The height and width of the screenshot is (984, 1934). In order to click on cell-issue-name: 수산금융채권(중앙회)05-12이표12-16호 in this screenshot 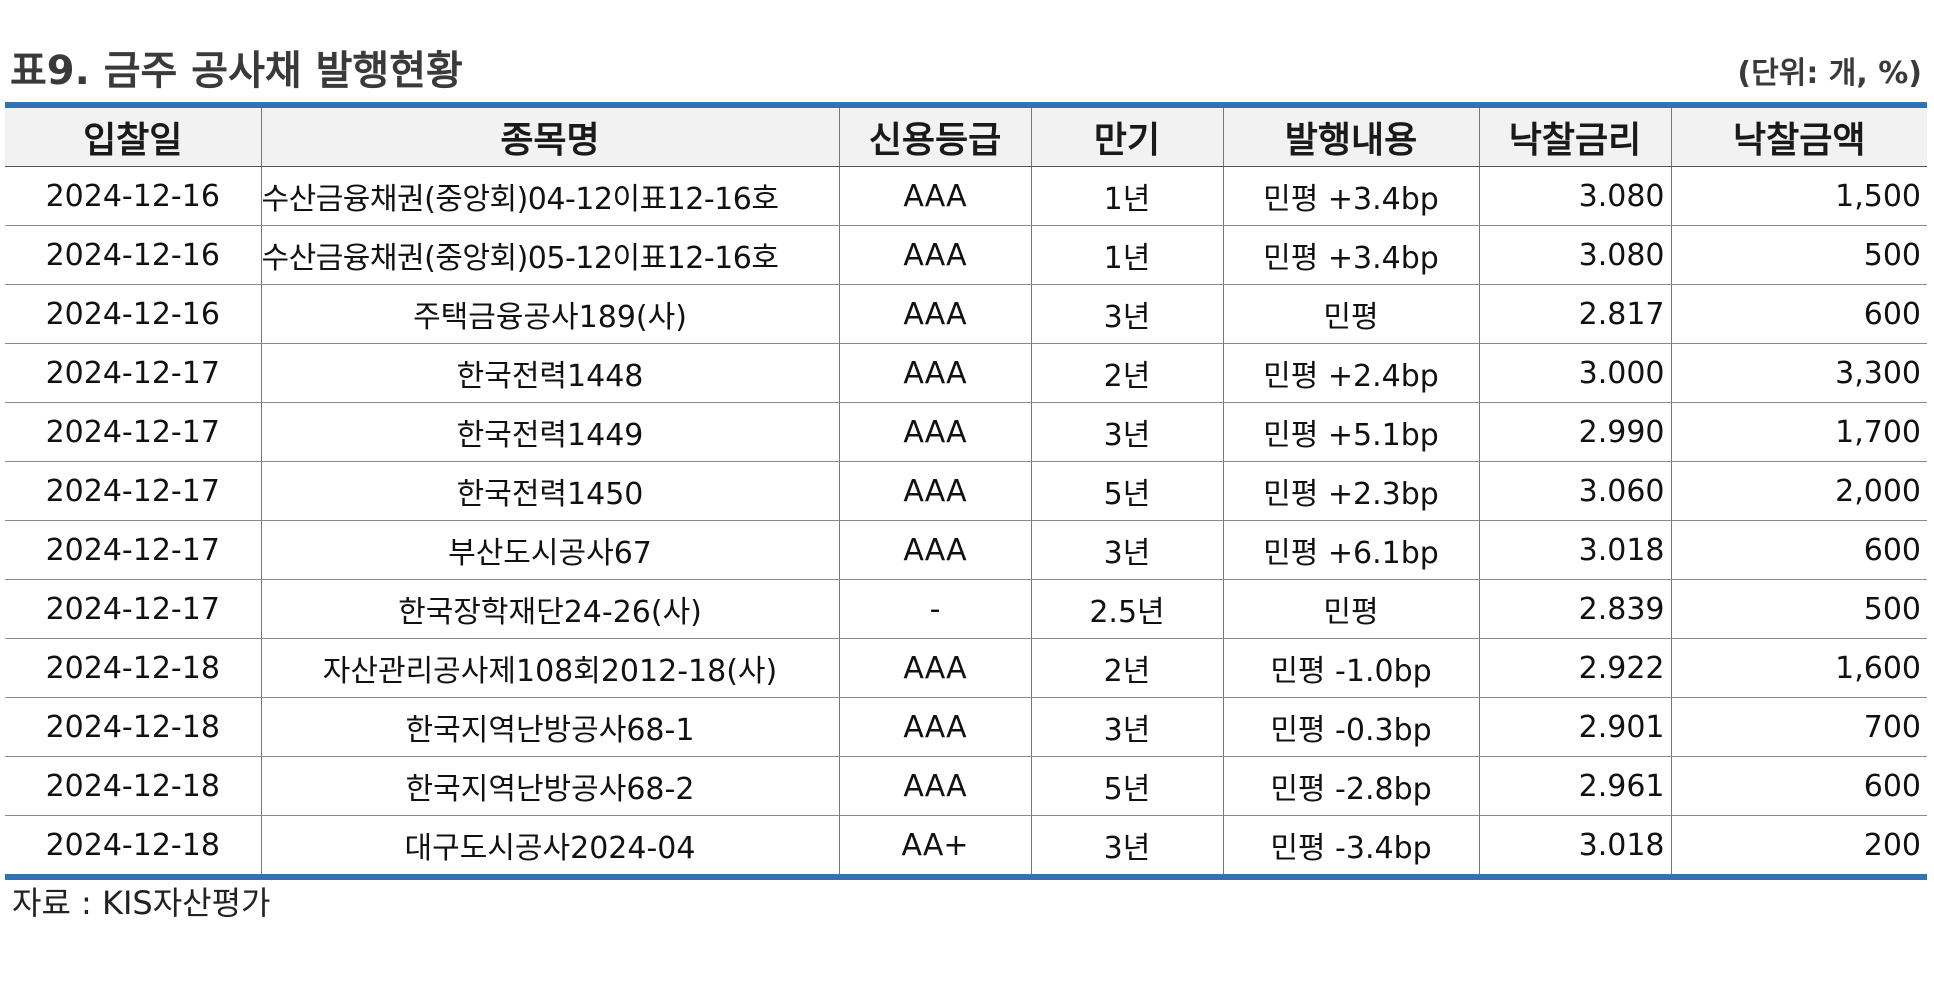, I will do `click(549, 255)`.